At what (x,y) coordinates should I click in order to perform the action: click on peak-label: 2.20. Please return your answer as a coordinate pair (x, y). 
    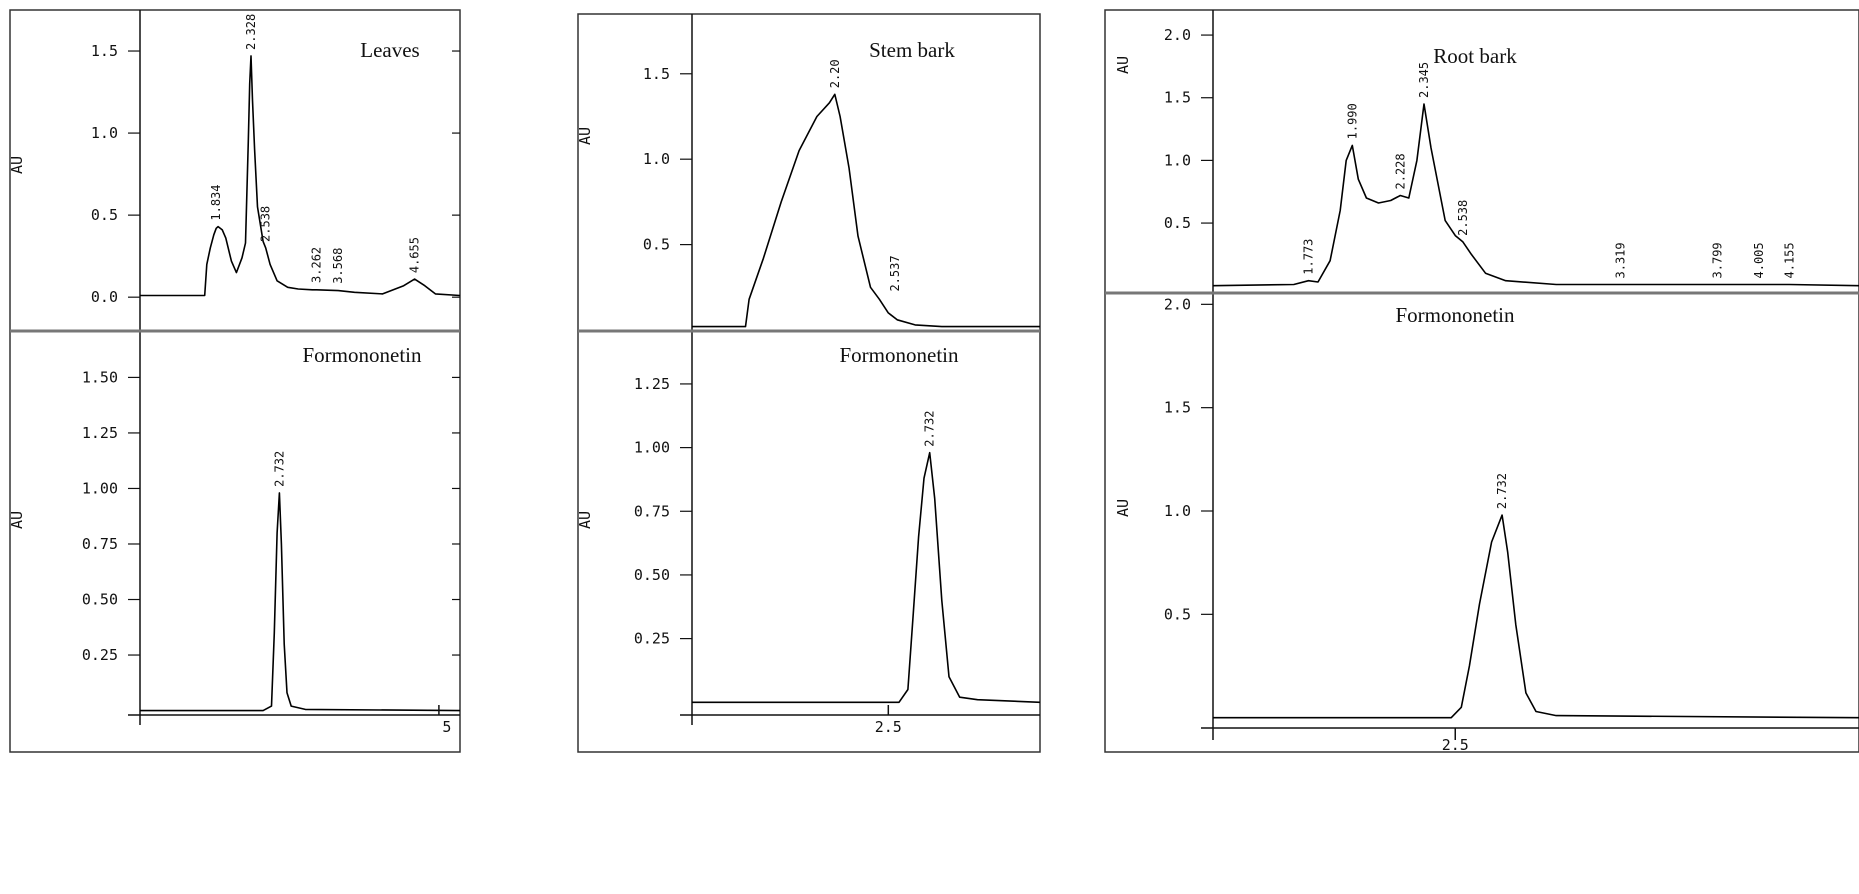
    Looking at the image, I should click on (835, 73).